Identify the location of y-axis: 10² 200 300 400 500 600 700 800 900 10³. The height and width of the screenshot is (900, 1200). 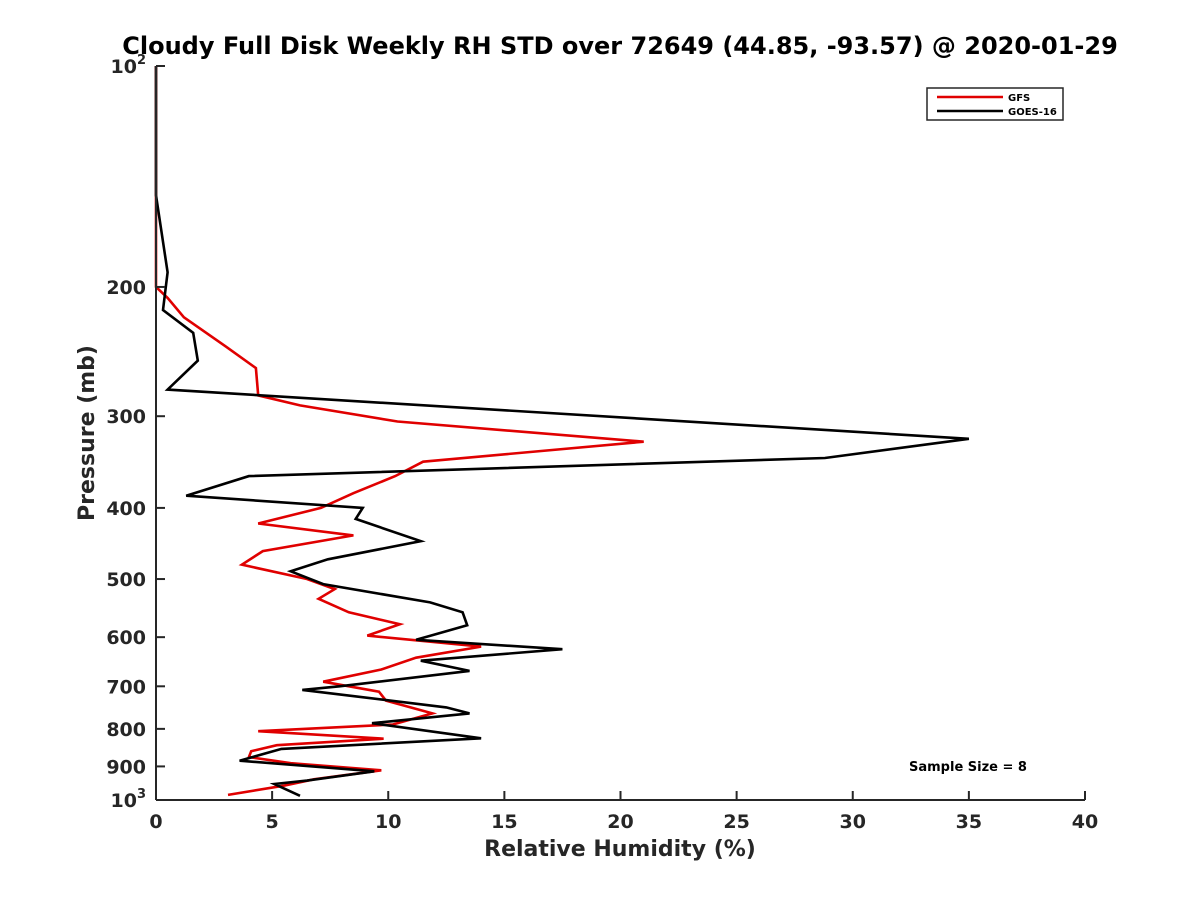
(135, 432).